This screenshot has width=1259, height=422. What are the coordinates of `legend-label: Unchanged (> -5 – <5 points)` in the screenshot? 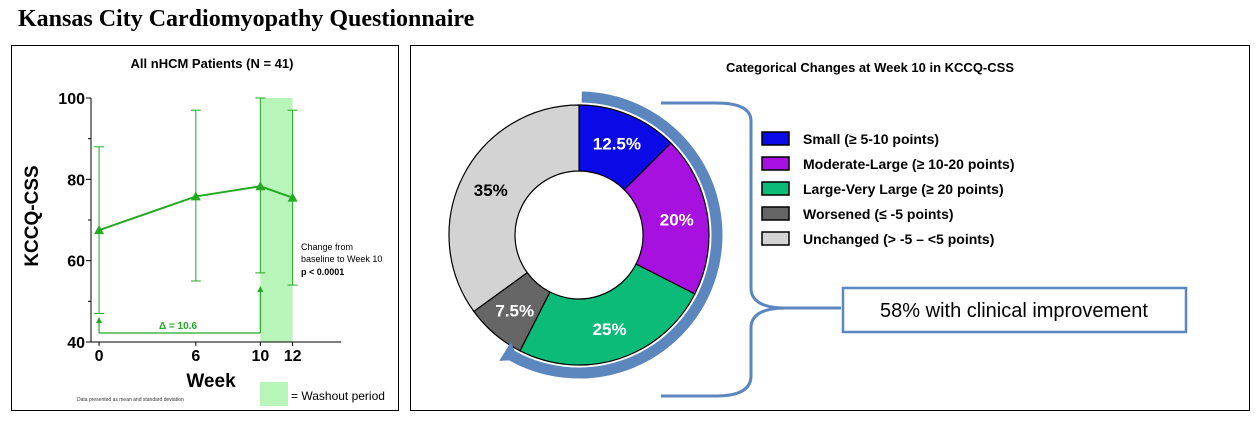 It's located at (898, 239).